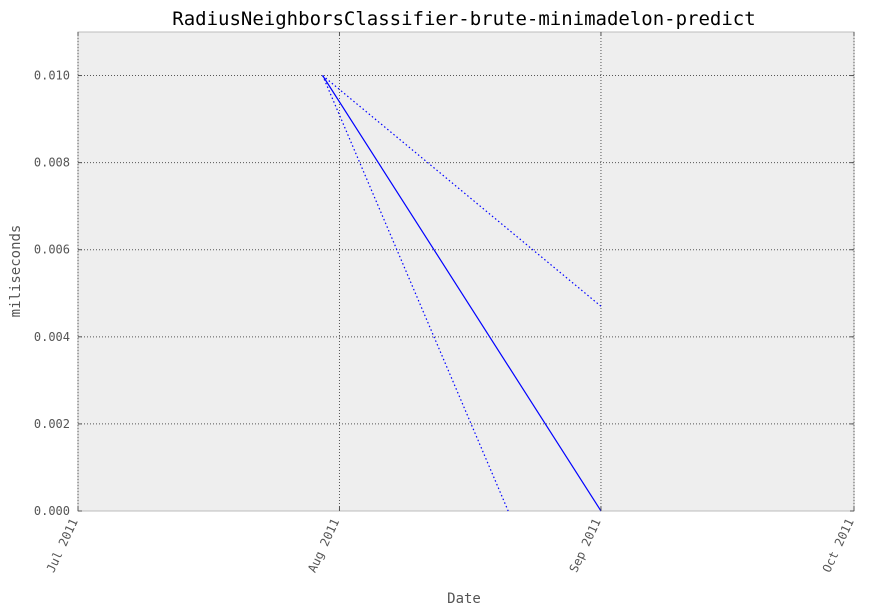 The image size is (875, 613). I want to click on x-tick-label: Sep 2011, so click(585, 545).